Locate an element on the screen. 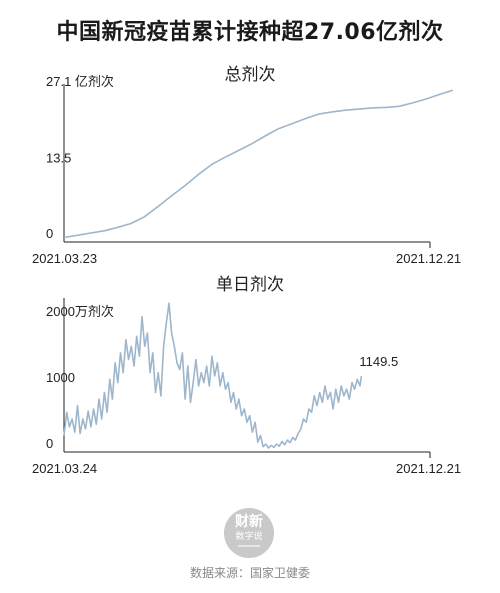 This screenshot has width=500, height=593. daily-x-label-start: 2021.03.24 is located at coordinates (64, 468).